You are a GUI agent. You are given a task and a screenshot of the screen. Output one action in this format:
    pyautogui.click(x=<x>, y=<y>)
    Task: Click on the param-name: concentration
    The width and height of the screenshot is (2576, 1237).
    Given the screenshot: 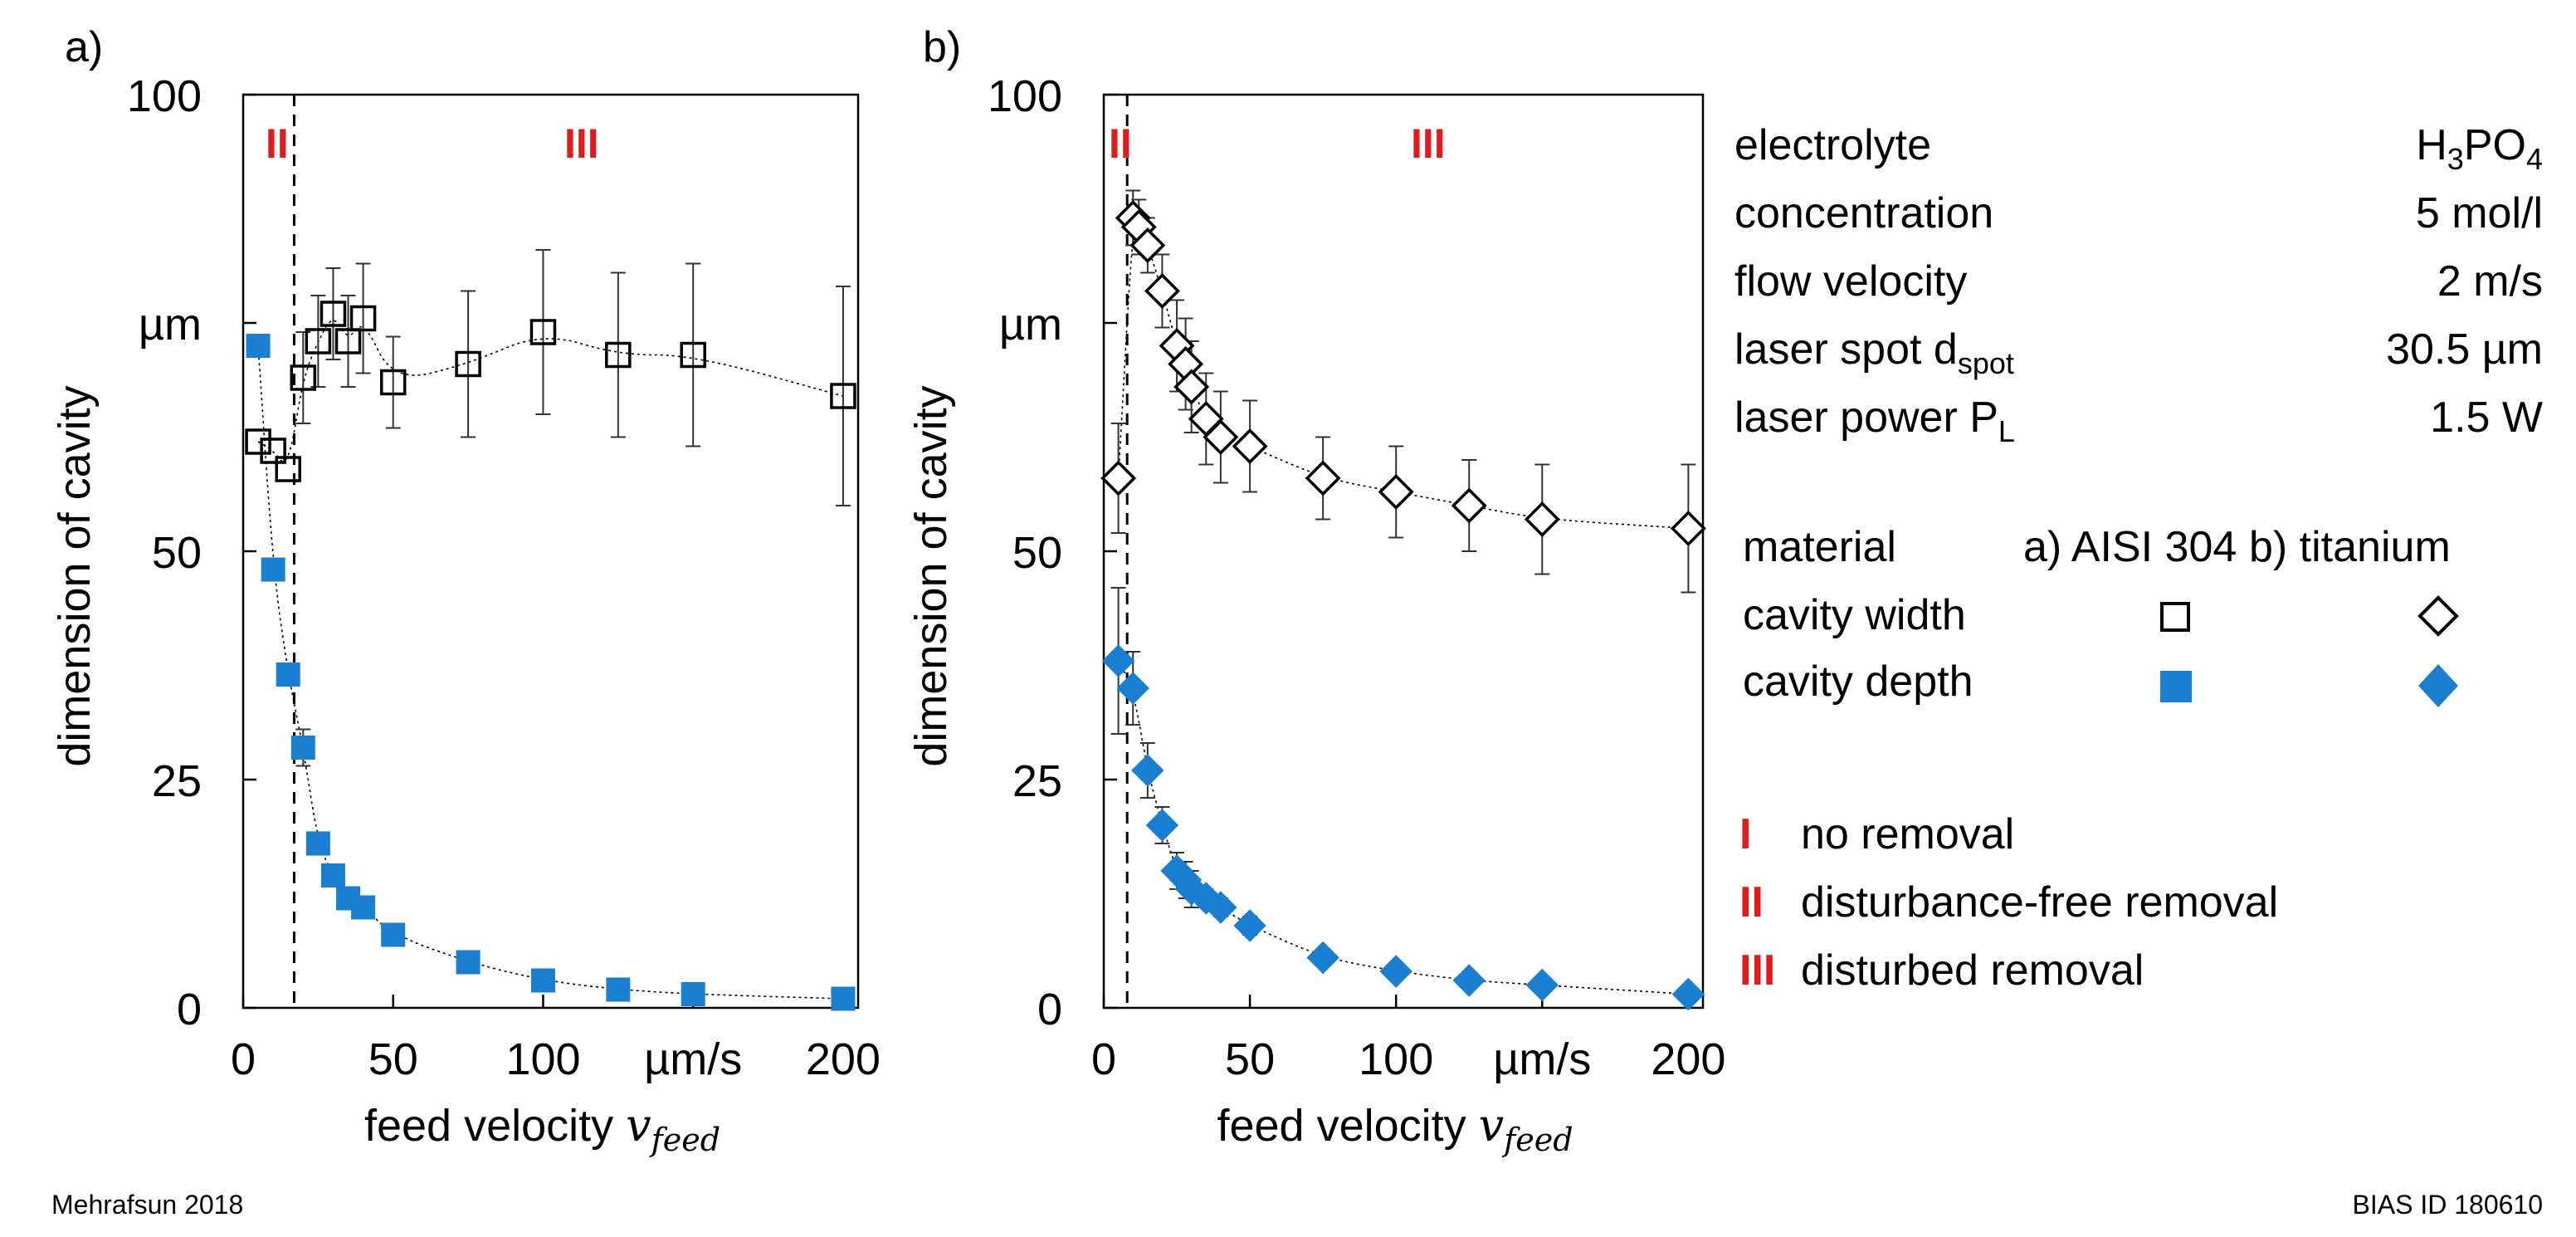 What is the action you would take?
    pyautogui.click(x=1864, y=213)
    